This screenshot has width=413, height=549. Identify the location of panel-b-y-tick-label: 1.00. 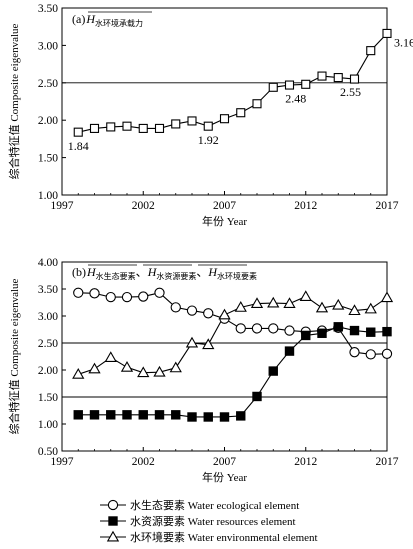
(48, 425).